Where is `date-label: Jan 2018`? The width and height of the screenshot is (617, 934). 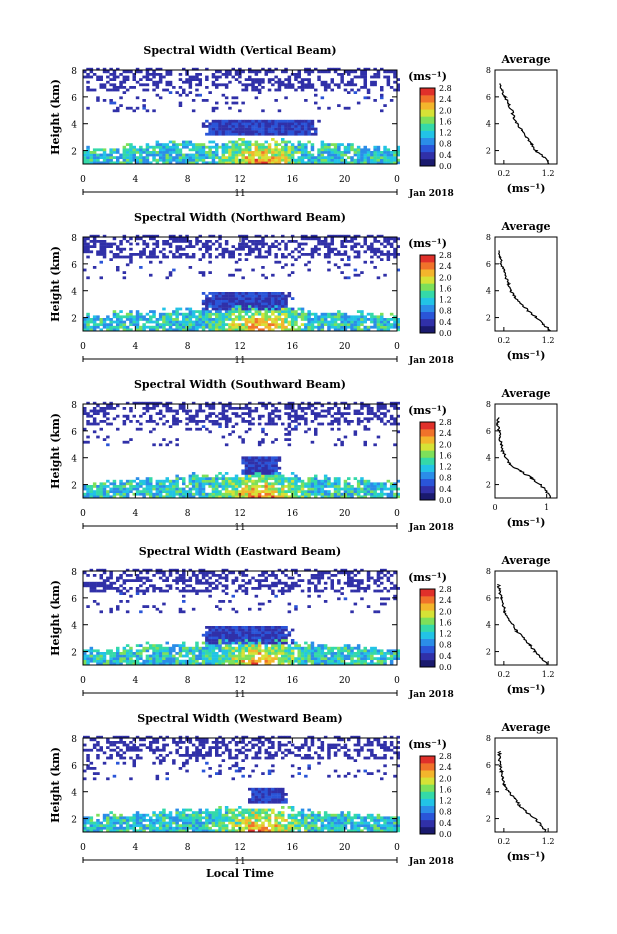 date-label: Jan 2018 is located at coordinates (431, 194).